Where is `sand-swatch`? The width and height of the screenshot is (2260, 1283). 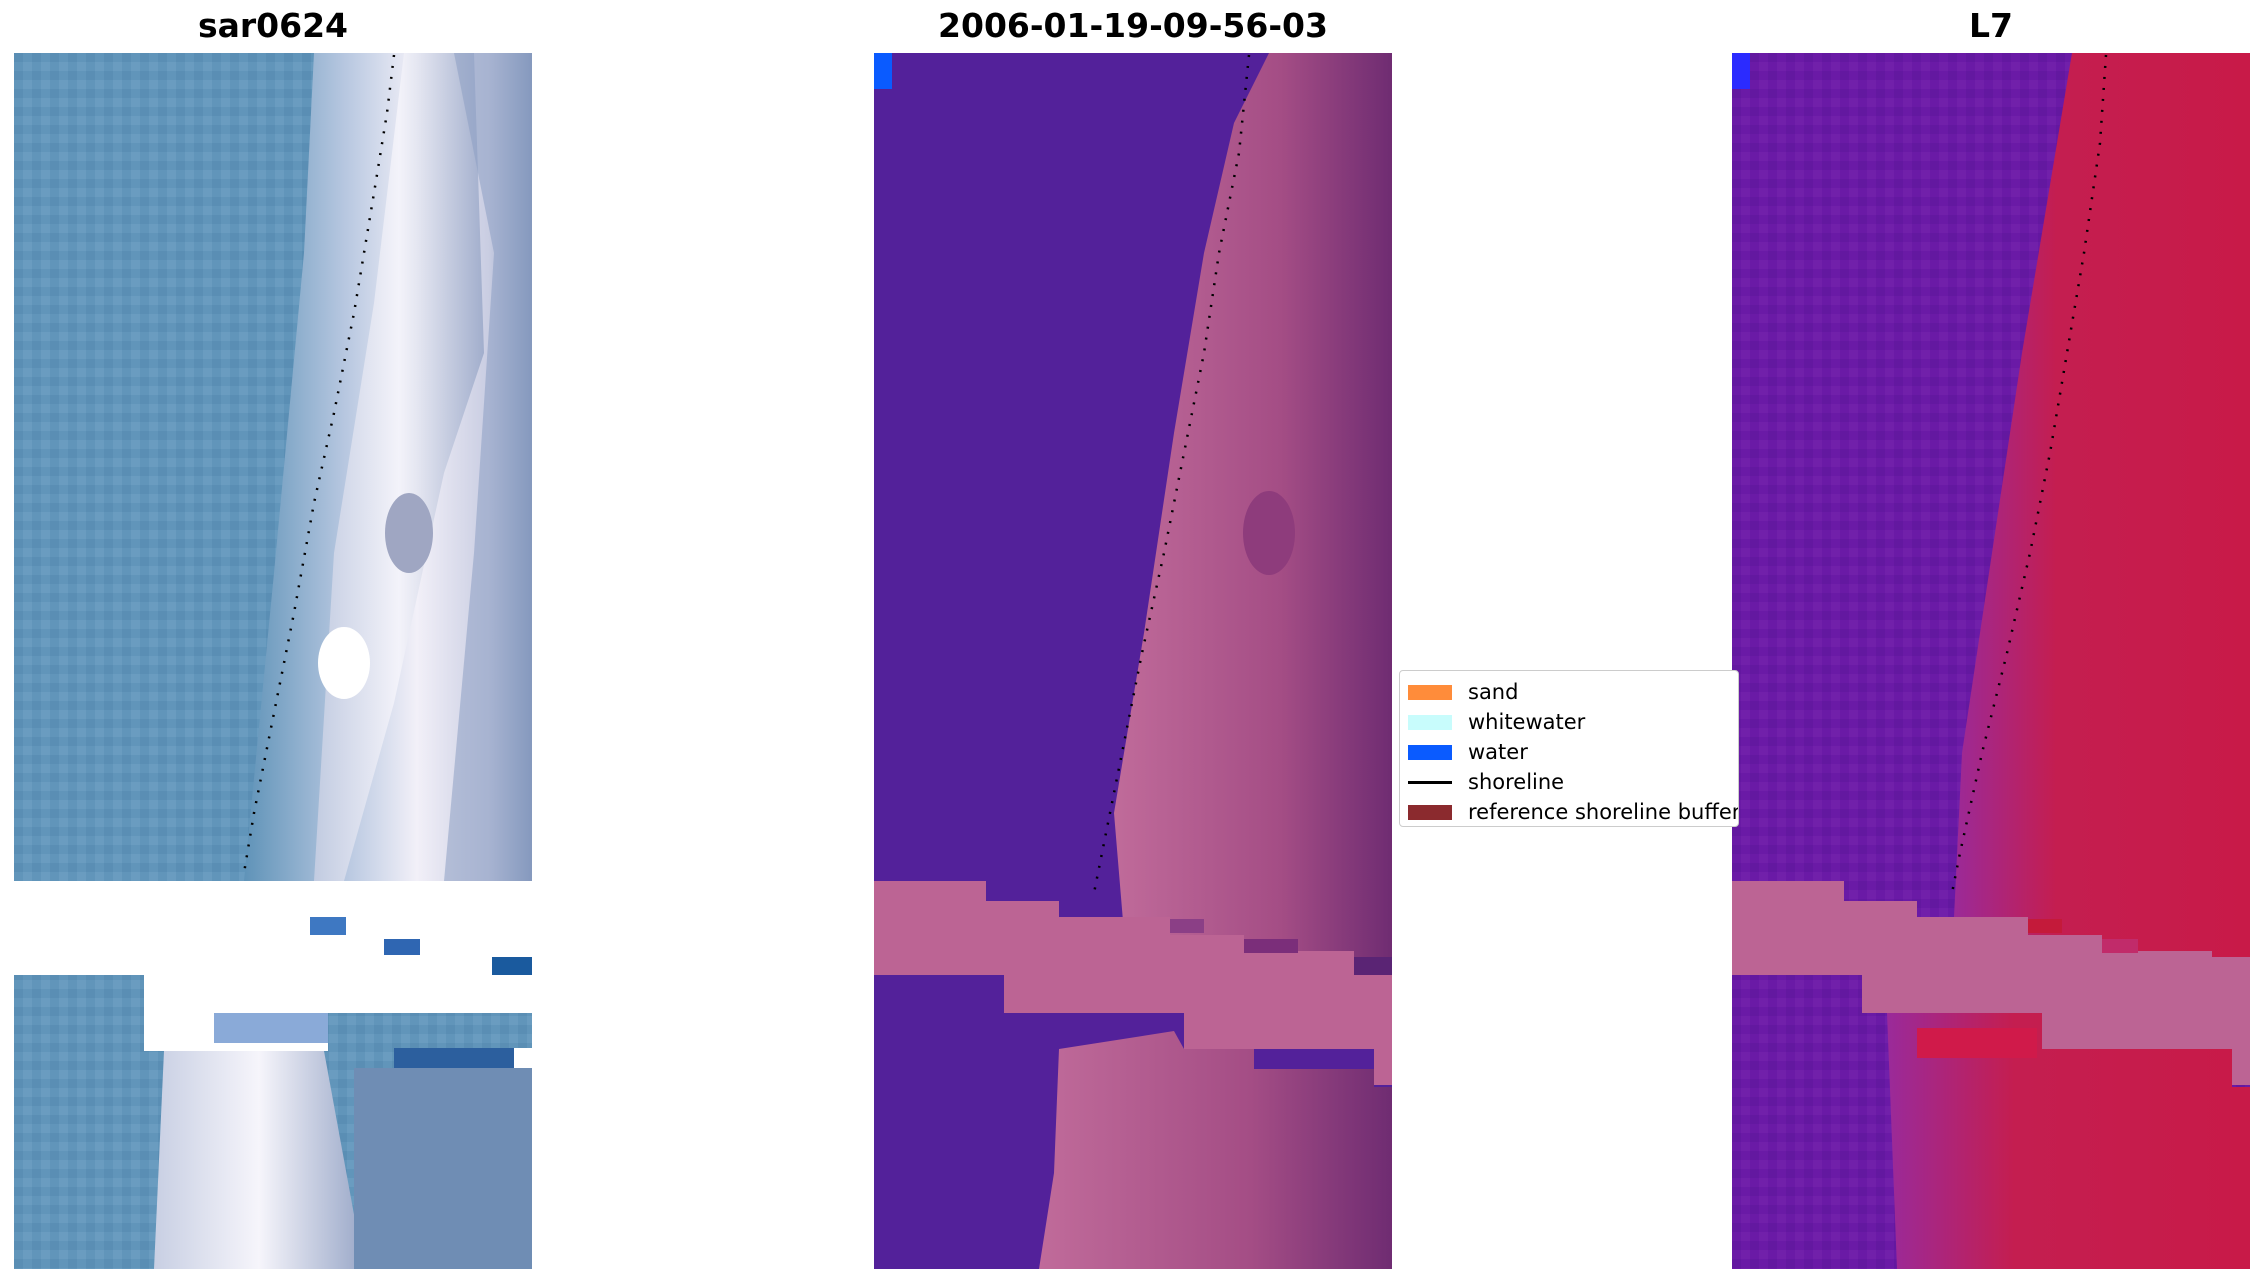 sand-swatch is located at coordinates (1430, 692).